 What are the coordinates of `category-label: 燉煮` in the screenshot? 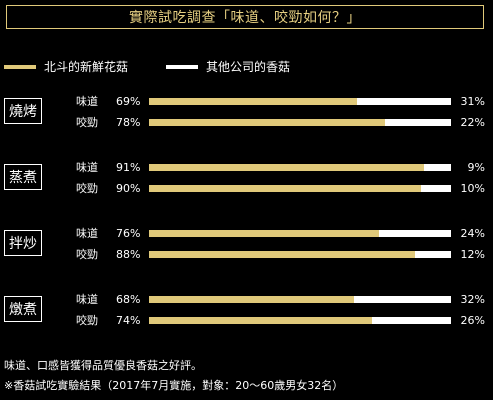 It's located at (23, 309).